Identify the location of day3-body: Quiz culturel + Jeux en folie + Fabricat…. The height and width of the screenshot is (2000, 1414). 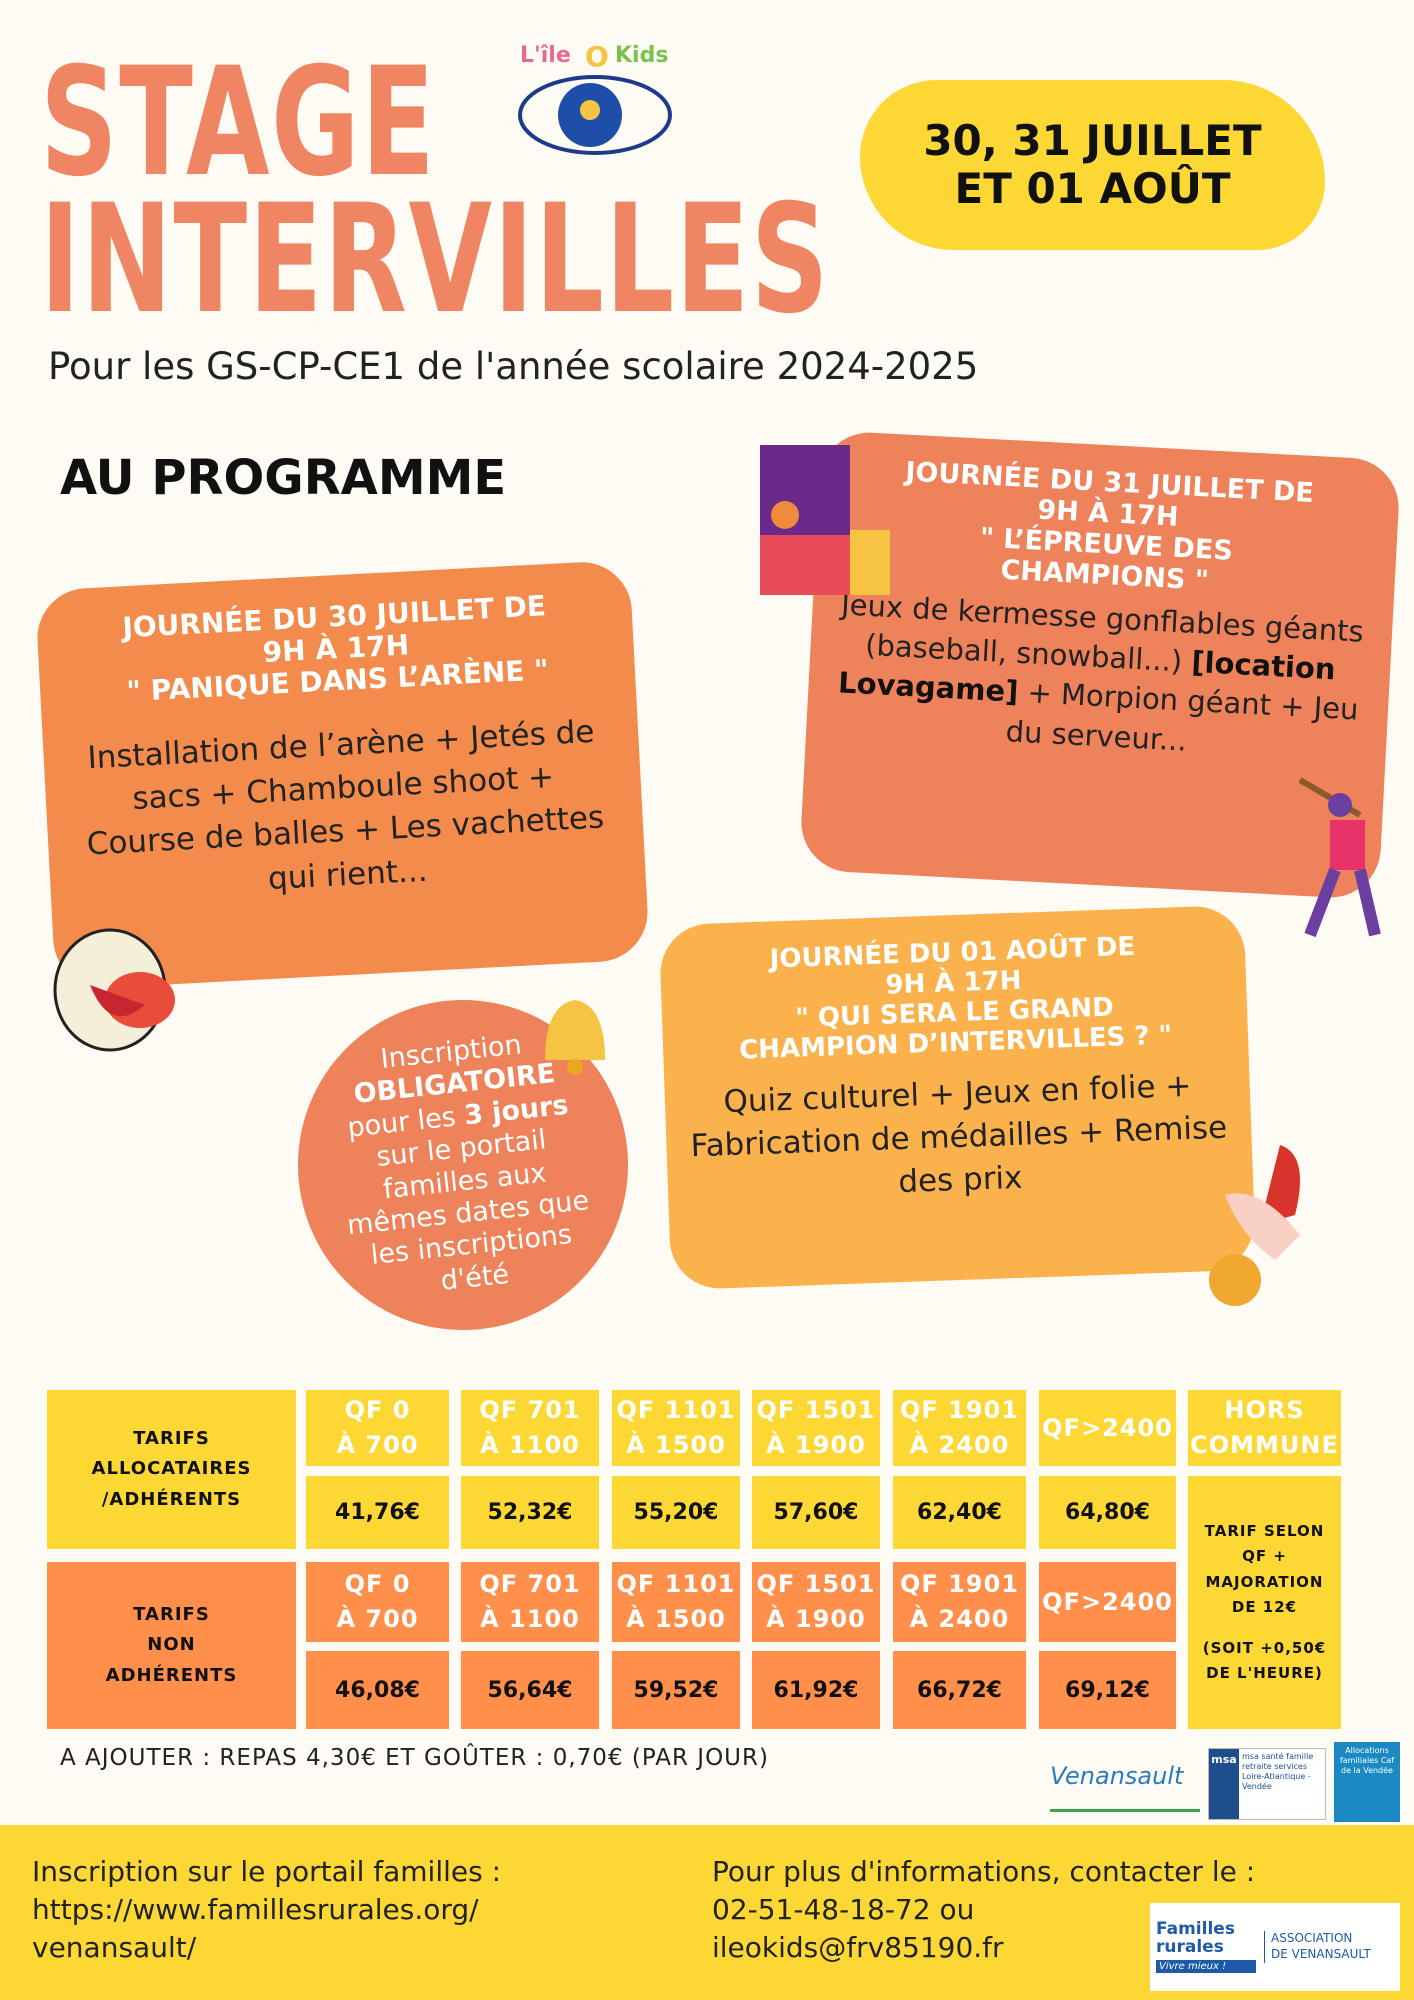
(958, 1134).